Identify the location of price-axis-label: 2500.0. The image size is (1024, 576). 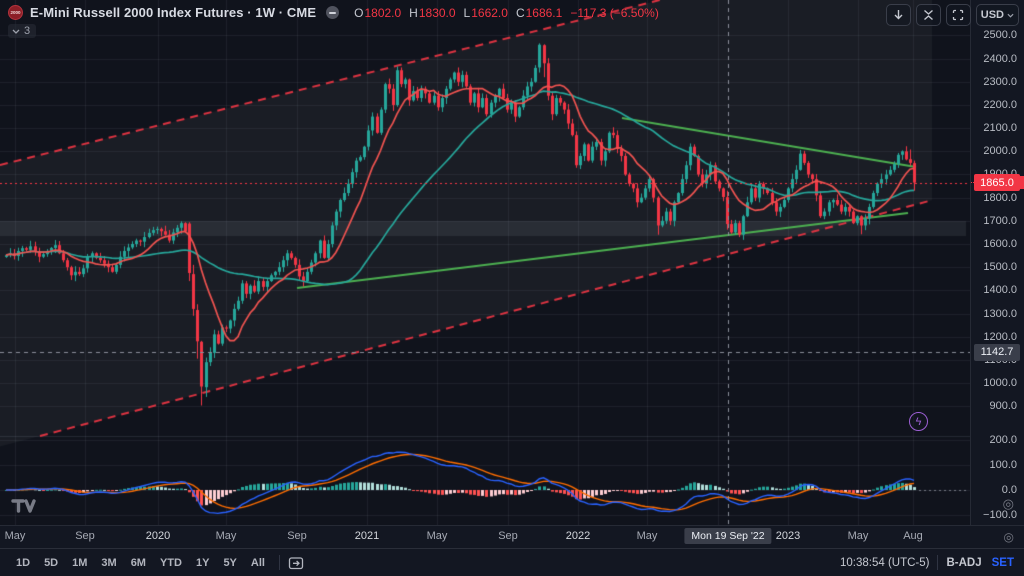
(1000, 35).